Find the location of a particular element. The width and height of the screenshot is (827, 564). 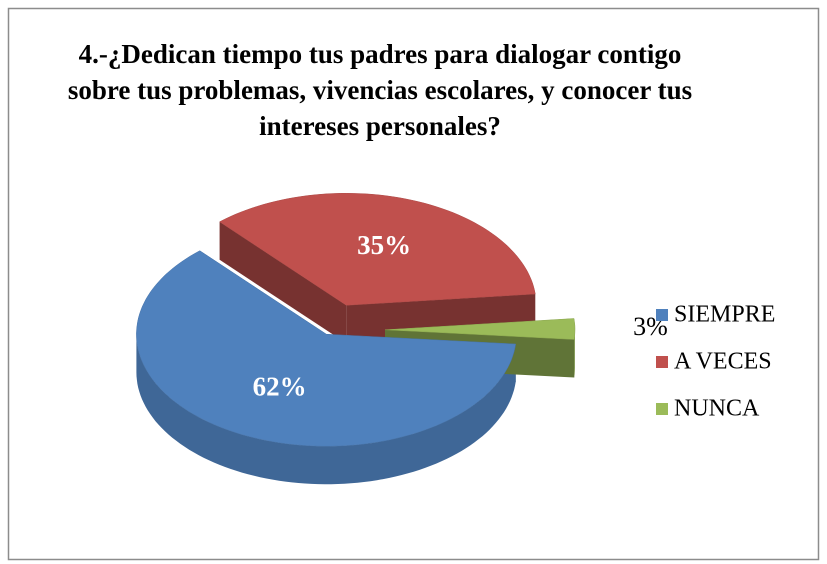

legend-label: A VECES is located at coordinates (723, 362).